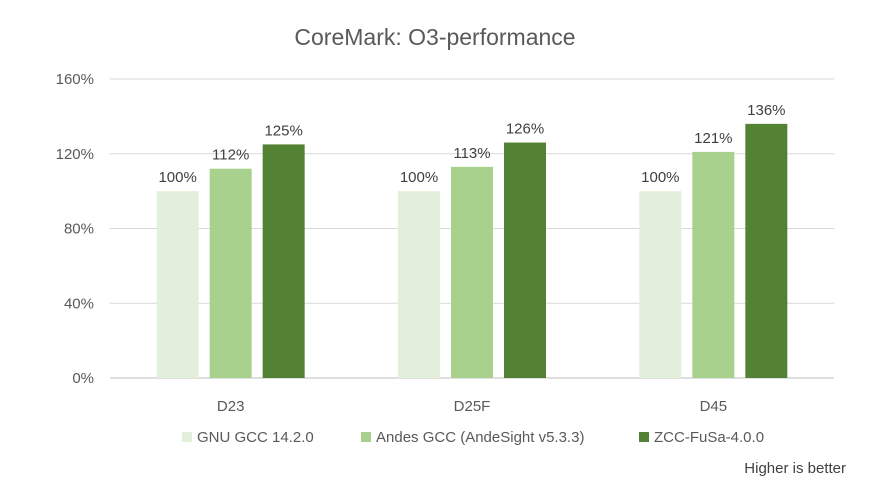 Image resolution: width=870 pixels, height=494 pixels. What do you see at coordinates (75, 79) in the screenshot?
I see `y-tick-label: 160%` at bounding box center [75, 79].